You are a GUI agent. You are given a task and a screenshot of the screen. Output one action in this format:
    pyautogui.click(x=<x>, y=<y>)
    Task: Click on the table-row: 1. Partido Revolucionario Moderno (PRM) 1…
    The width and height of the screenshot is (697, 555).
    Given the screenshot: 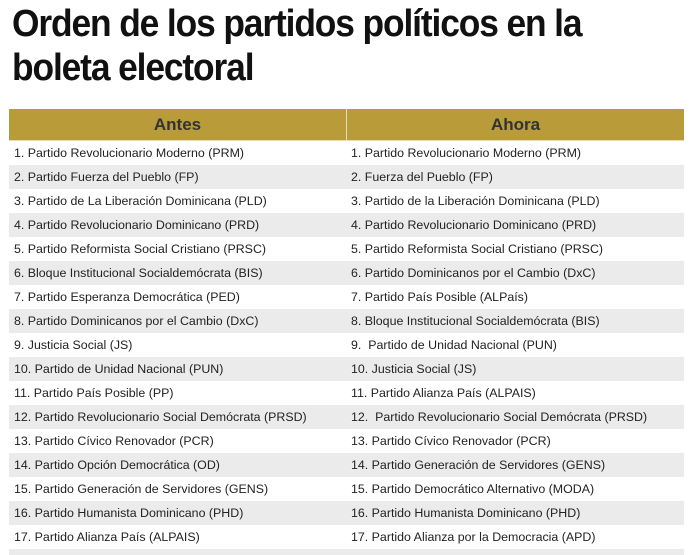 What is the action you would take?
    pyautogui.click(x=346, y=153)
    